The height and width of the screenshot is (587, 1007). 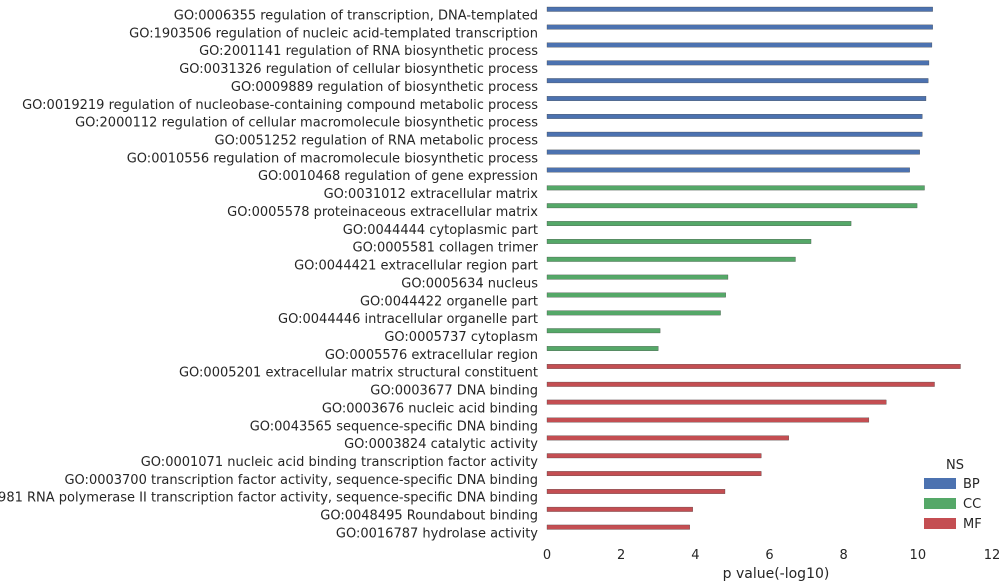 I want to click on category-label: GO:0044444 cytoplasmic part, so click(x=440, y=230).